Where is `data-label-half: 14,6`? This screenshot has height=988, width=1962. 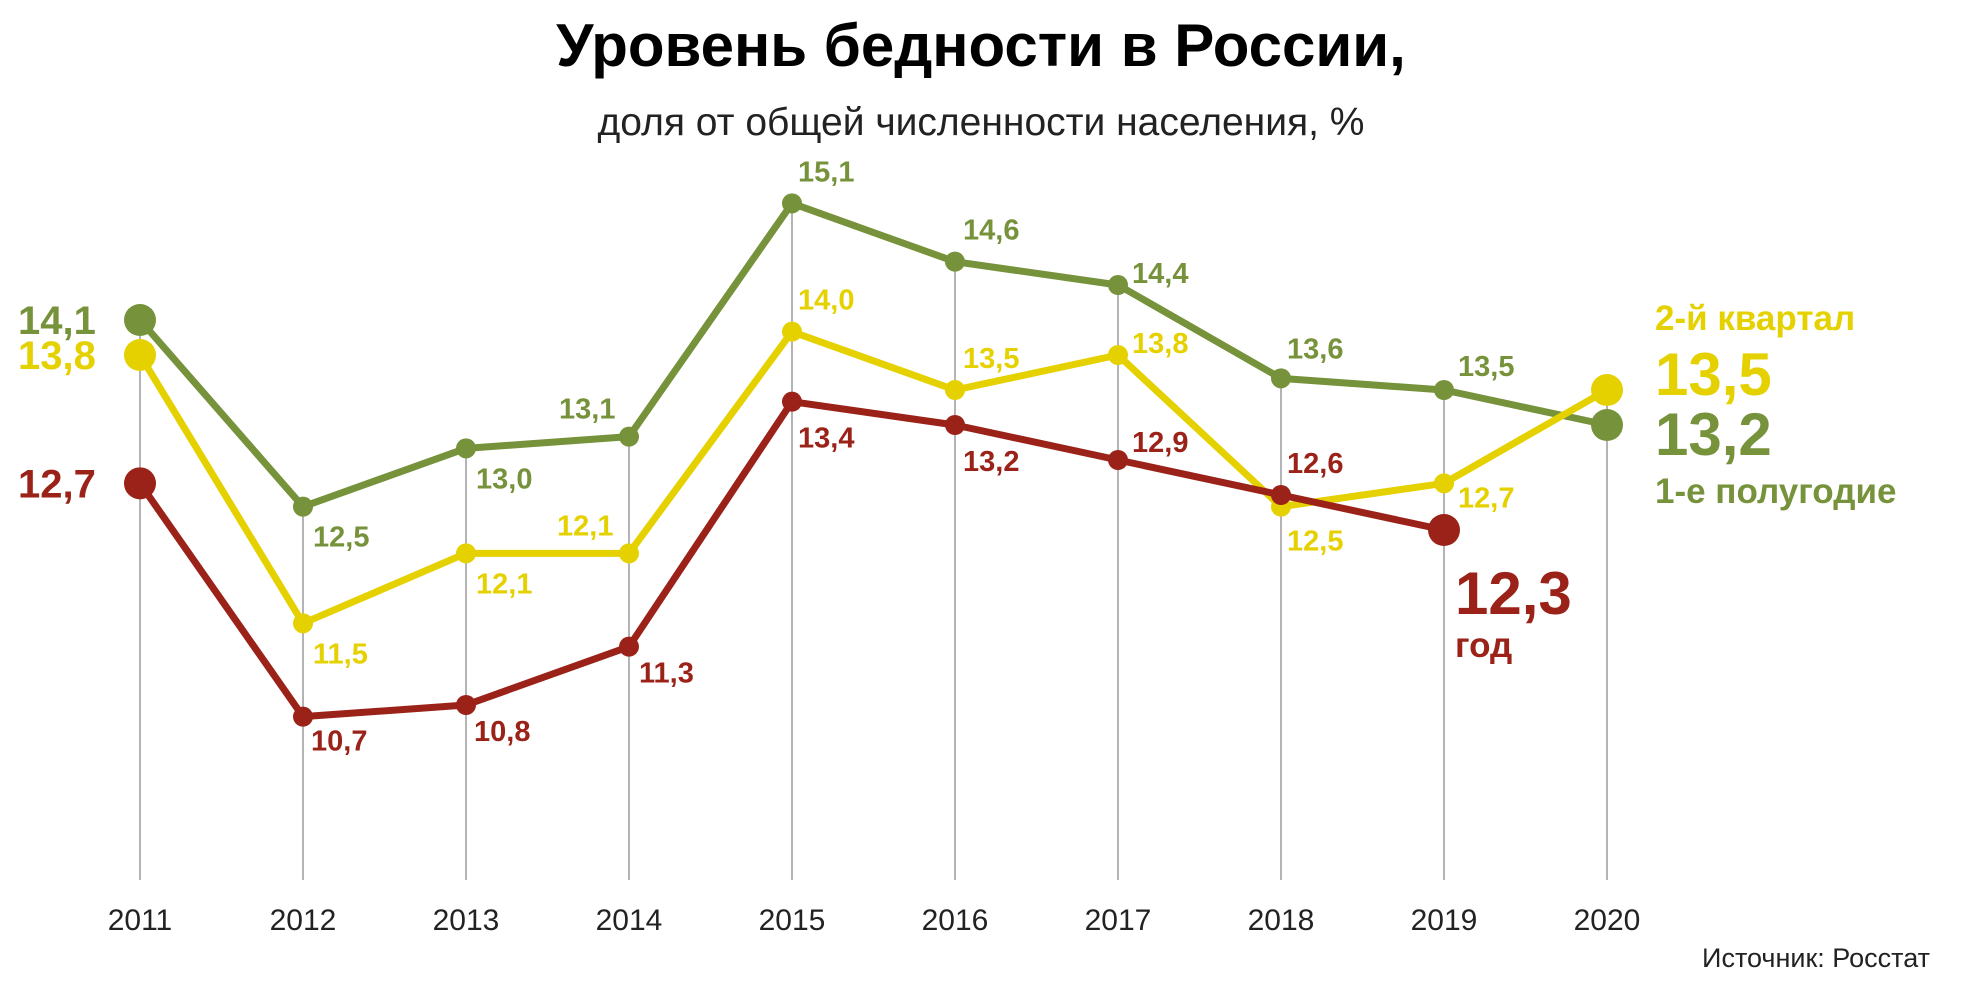 data-label-half: 14,6 is located at coordinates (991, 231).